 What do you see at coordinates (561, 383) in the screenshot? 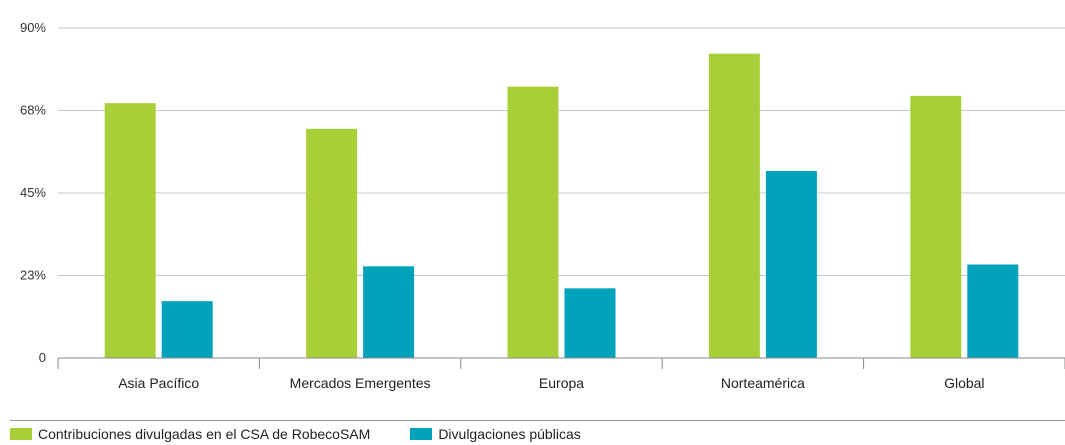
I see `x-category-label: Europa` at bounding box center [561, 383].